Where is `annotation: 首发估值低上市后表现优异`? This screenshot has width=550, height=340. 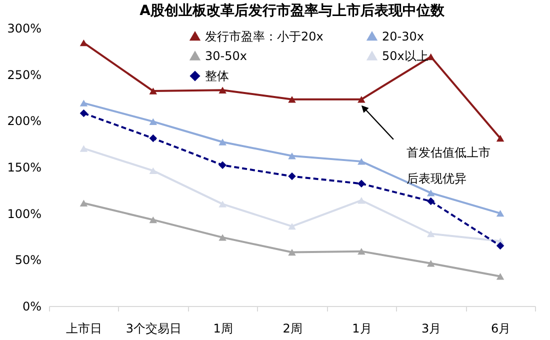 annotation: 首发估值低上市后表现优异 is located at coordinates (448, 165).